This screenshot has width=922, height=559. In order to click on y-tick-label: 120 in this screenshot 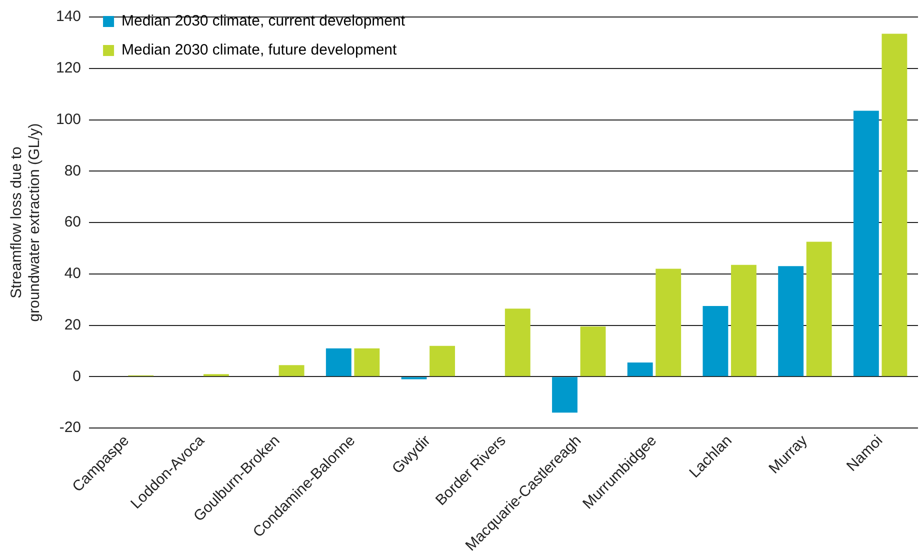, I will do `click(69, 68)`.